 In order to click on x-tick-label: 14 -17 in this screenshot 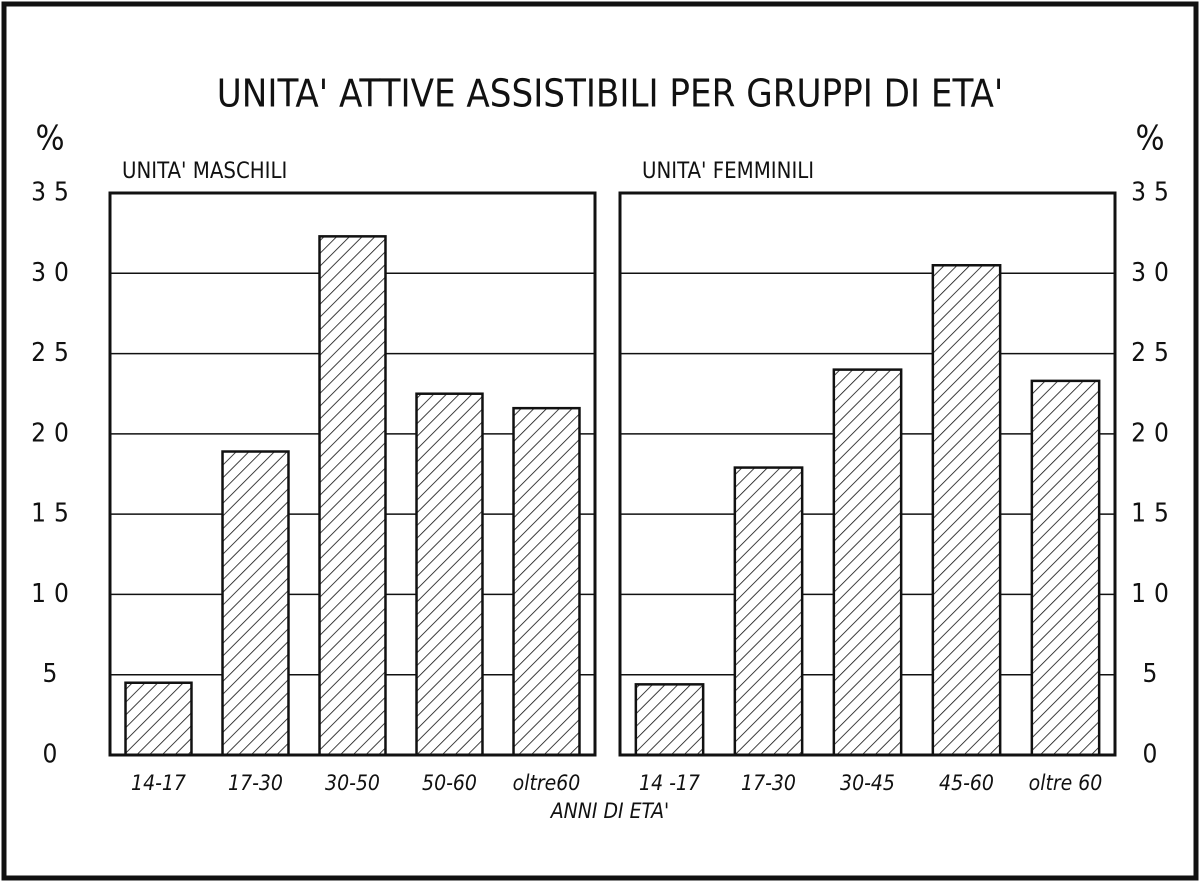, I will do `click(669, 783)`.